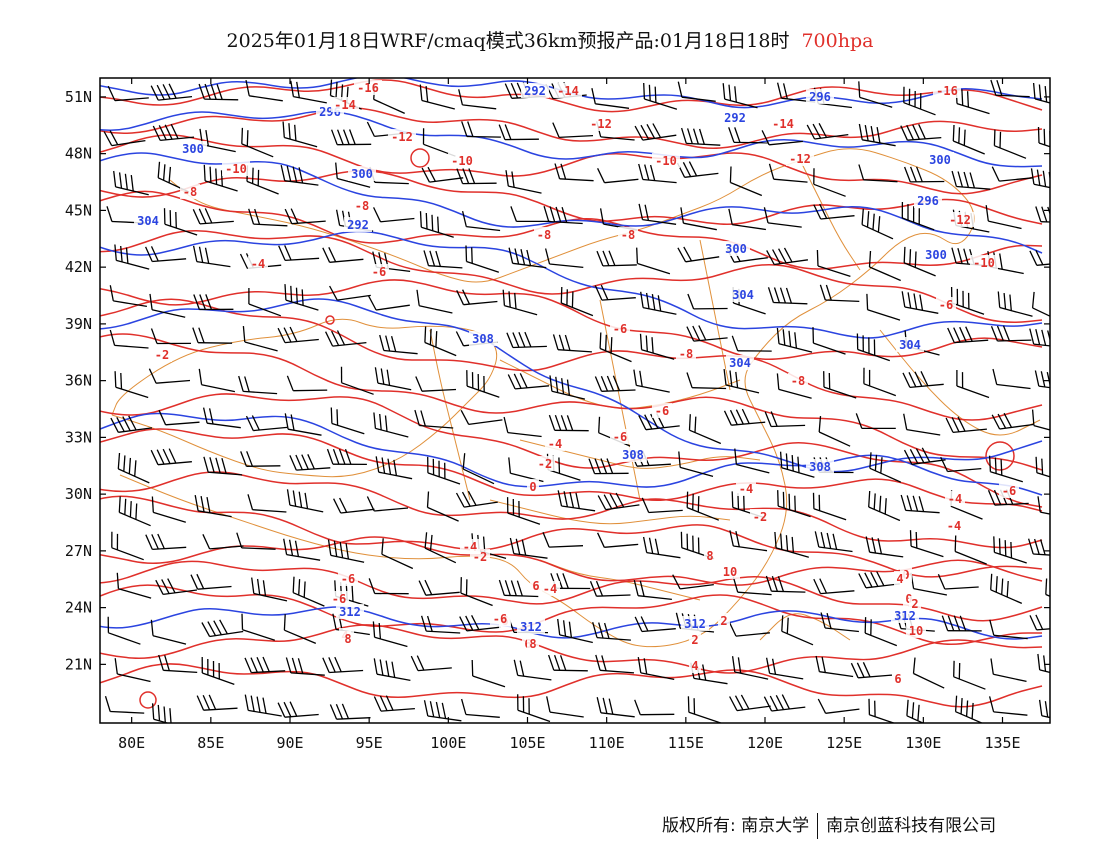 The height and width of the screenshot is (850, 1100). What do you see at coordinates (960, 220) in the screenshot?
I see `temperature-label: -12` at bounding box center [960, 220].